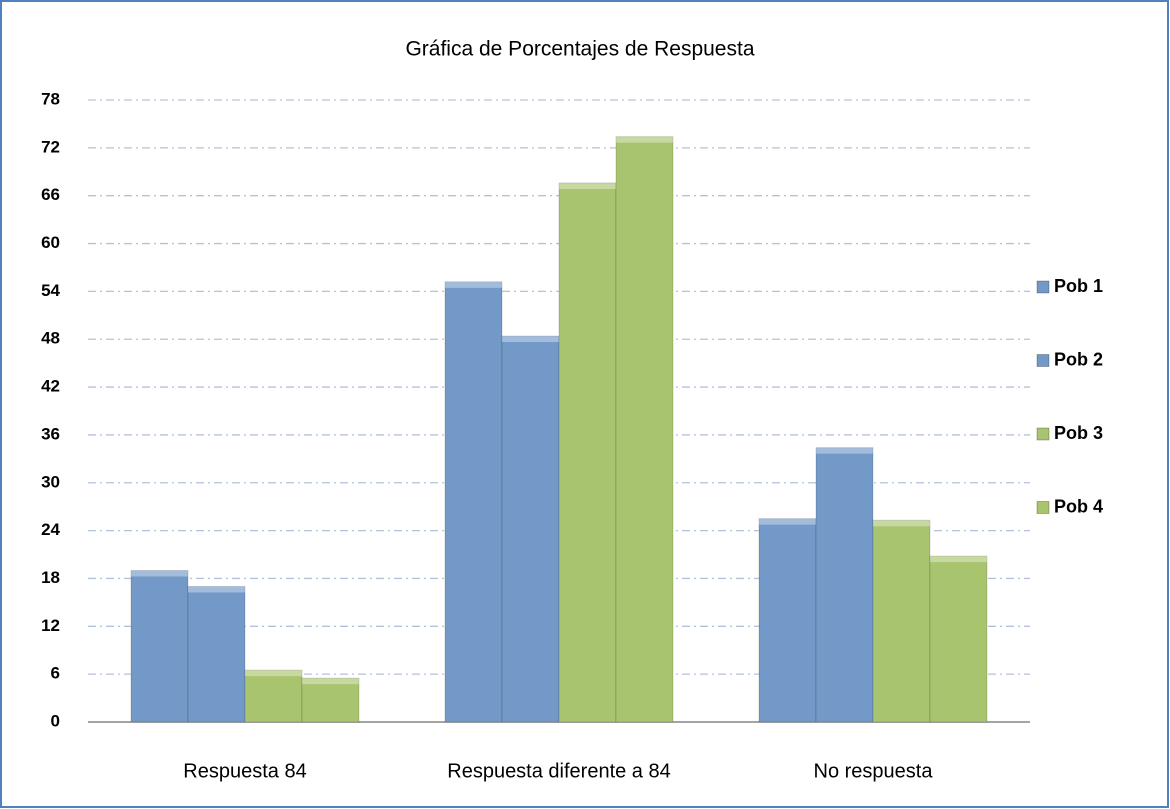 This screenshot has height=809, width=1170. I want to click on chart-title: Gráfica de Porcentajes de Respuesta, so click(579, 49).